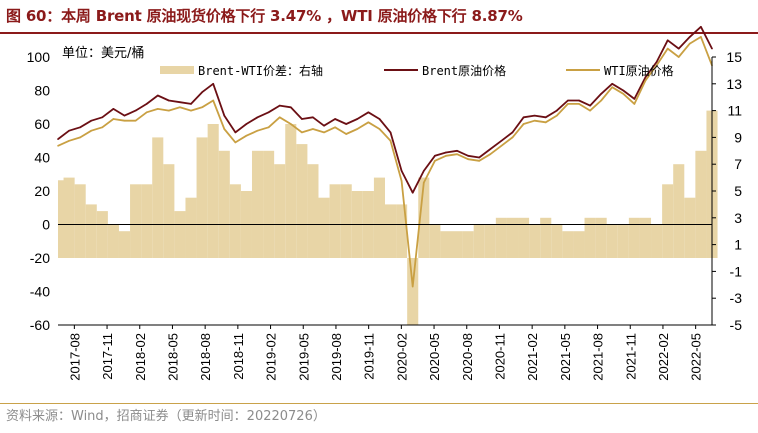 The image size is (758, 433). I want to click on x-tick-label: 2020-11, so click(499, 356).